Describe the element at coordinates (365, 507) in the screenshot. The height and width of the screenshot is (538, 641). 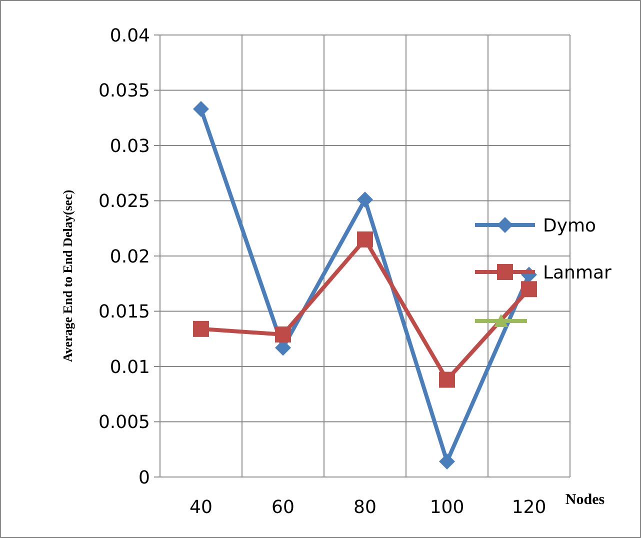
I see `x-tick-label: 80` at that location.